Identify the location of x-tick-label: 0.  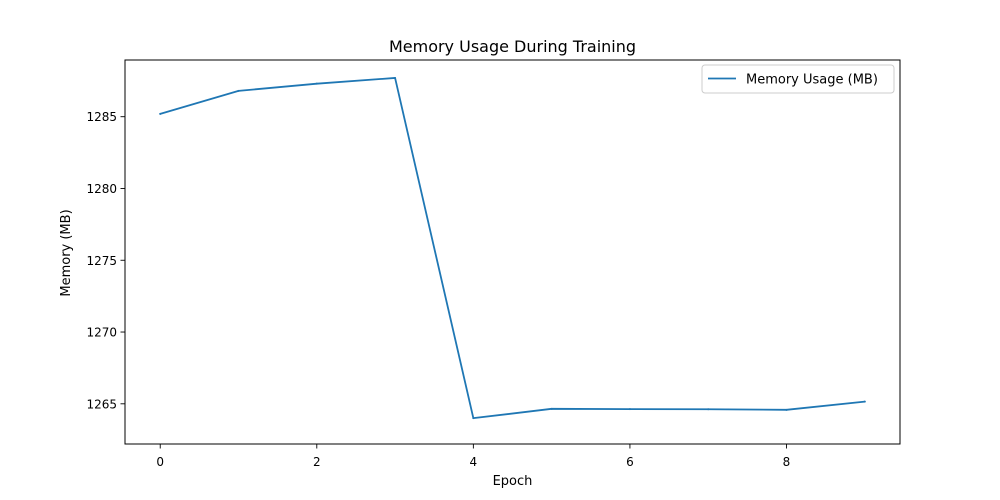
(160, 462).